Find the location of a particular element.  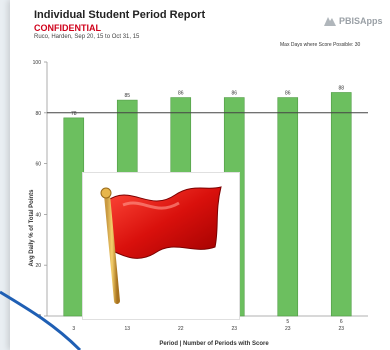

y-tick-label: 20 is located at coordinates (38, 266).